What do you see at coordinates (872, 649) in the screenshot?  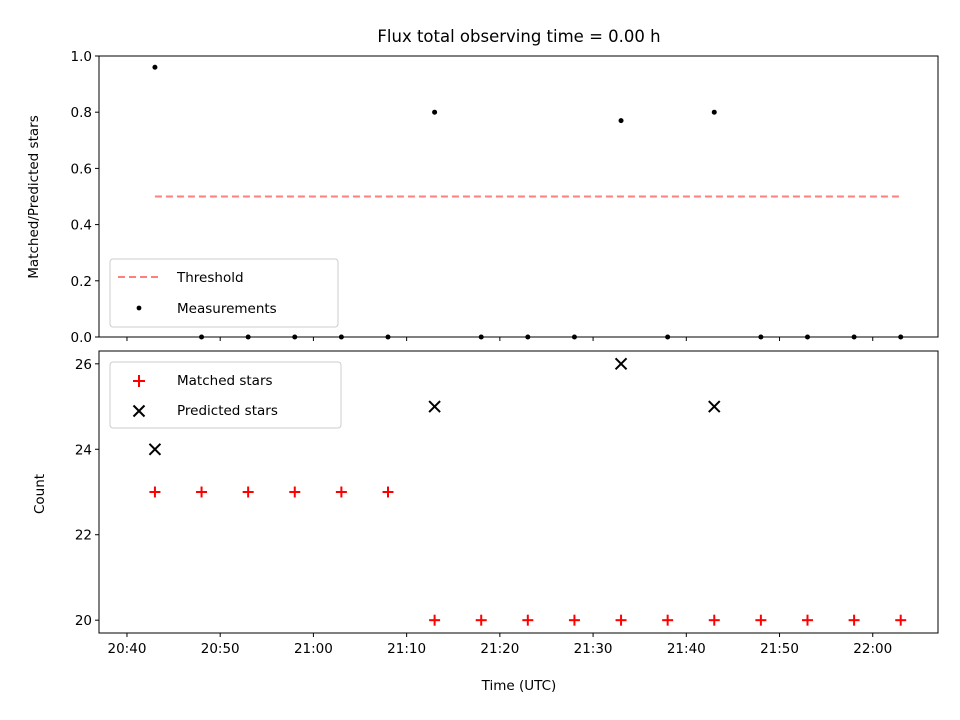 I see `xtick-label-8: 22:00` at bounding box center [872, 649].